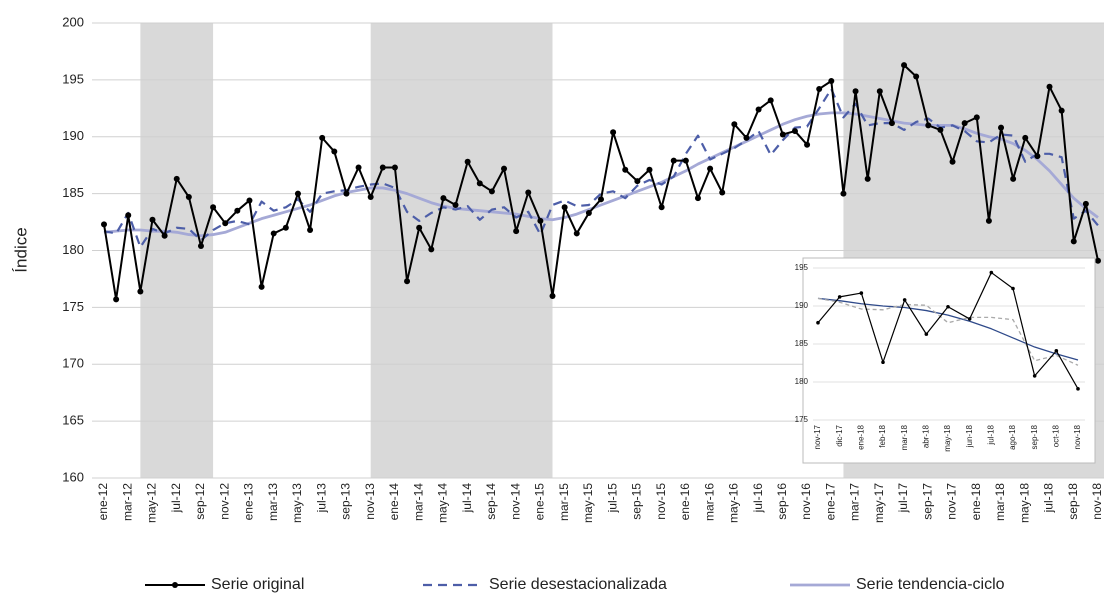 The height and width of the screenshot is (596, 1107). What do you see at coordinates (467, 498) in the screenshot?
I see `x-tick-label: jul-14` at bounding box center [467, 498].